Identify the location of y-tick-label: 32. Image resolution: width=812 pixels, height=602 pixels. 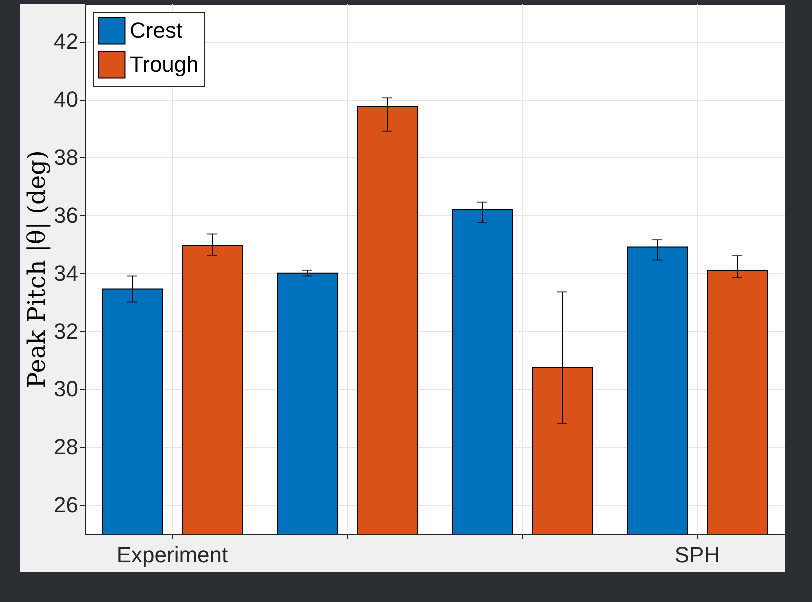
(66, 331).